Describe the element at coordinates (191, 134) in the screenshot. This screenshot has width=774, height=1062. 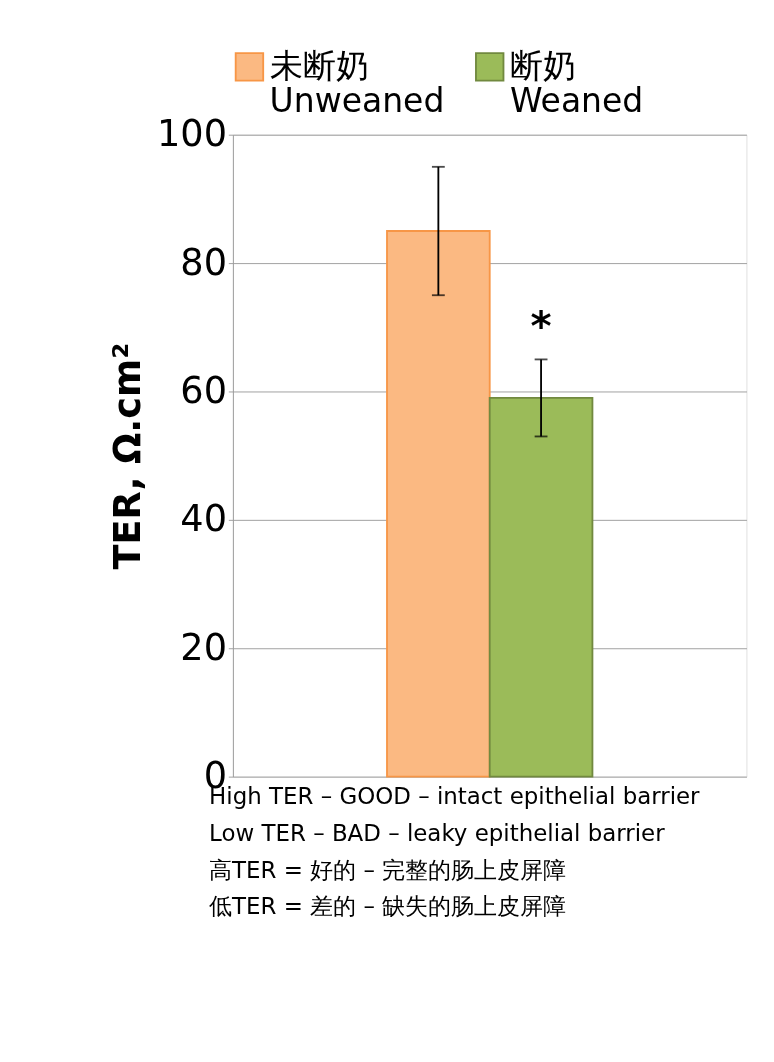
I see `y-tick-label: 100` at that location.